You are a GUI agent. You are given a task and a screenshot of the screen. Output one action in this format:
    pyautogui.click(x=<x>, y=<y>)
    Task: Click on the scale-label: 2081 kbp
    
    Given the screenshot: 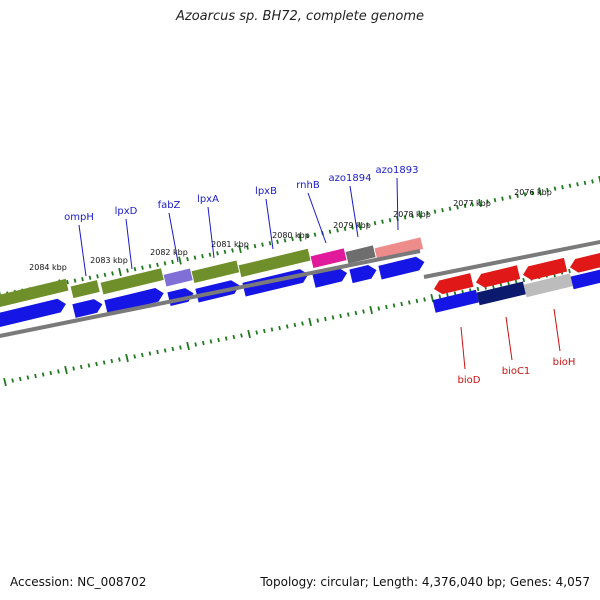 What is the action you would take?
    pyautogui.click(x=230, y=244)
    